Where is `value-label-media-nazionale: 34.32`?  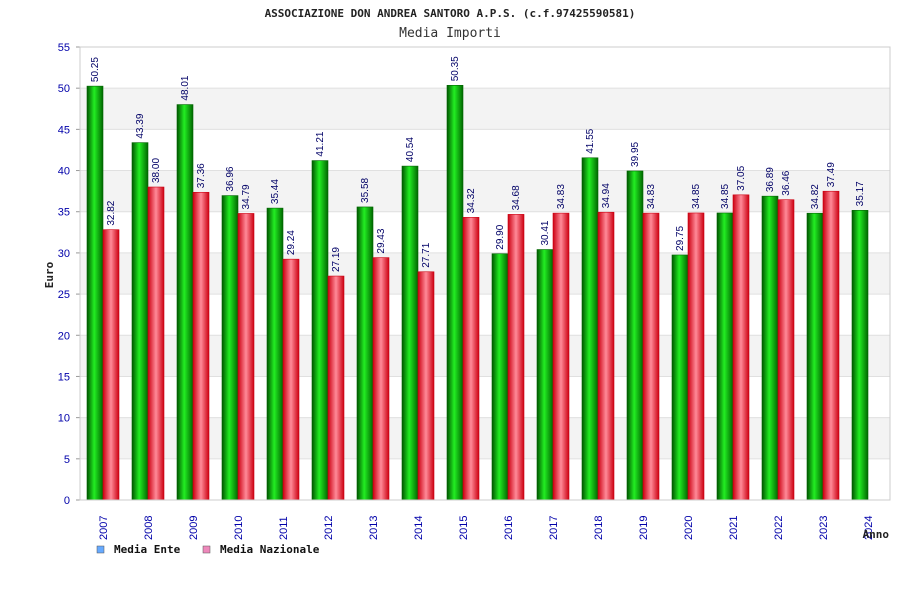
value-label-media-nazionale: 34.32 is located at coordinates (471, 200).